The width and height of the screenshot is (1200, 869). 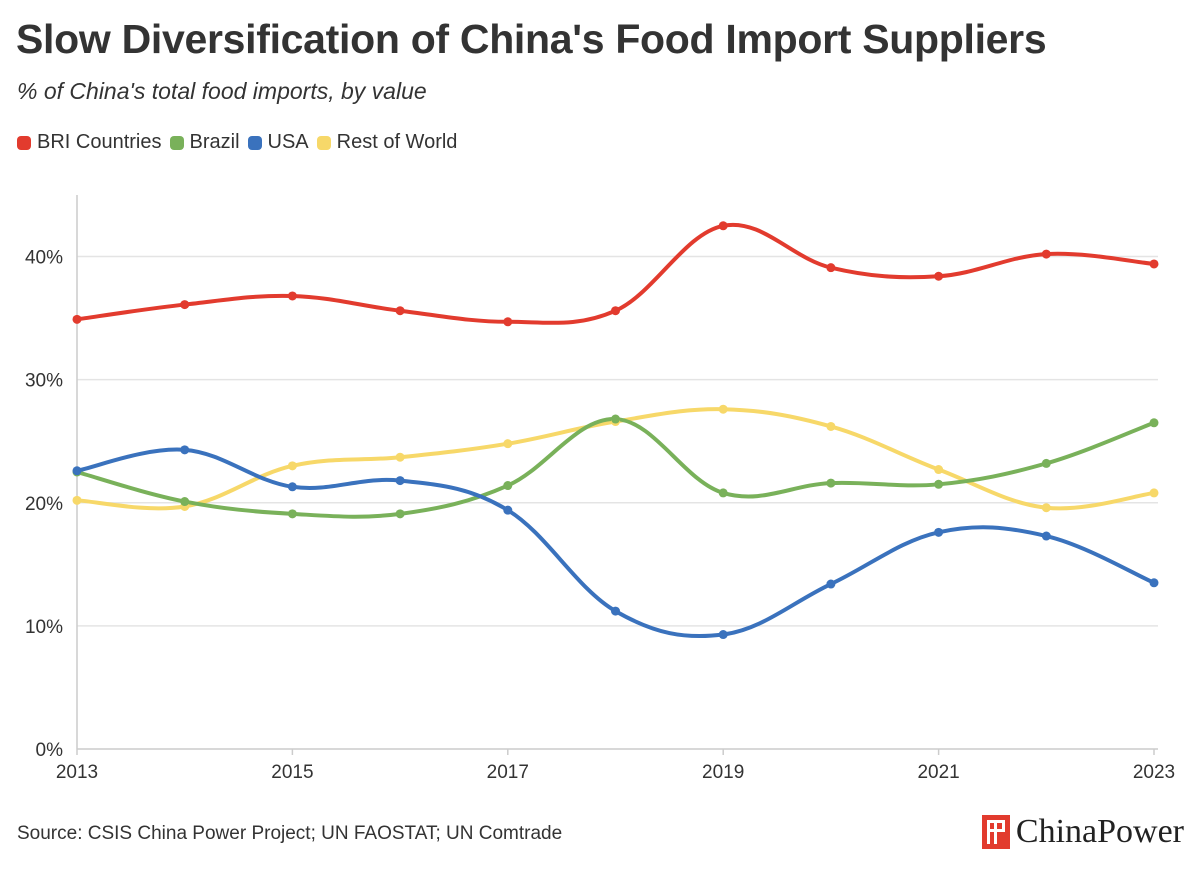 What do you see at coordinates (185, 502) in the screenshot?
I see `data-point-brazil-2014` at bounding box center [185, 502].